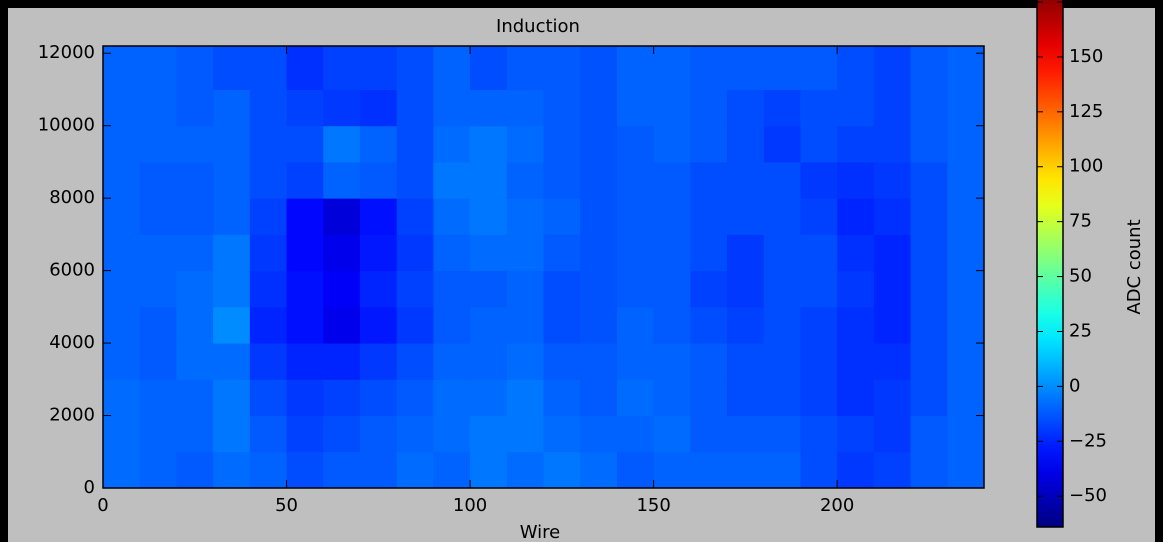 The width and height of the screenshot is (1163, 542). What do you see at coordinates (1086, 56) in the screenshot?
I see `colorbar-tick-label: 150` at bounding box center [1086, 56].